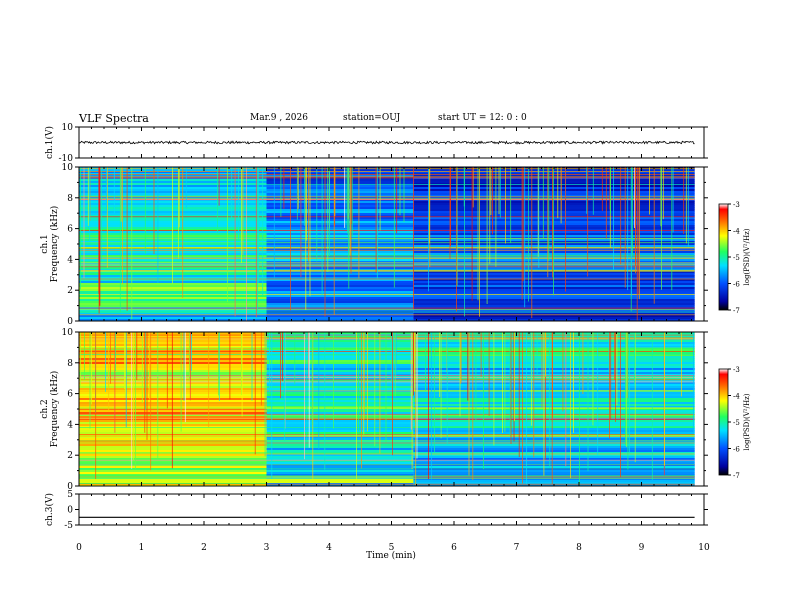 This screenshot has width=792, height=612. I want to click on ylabel-s1: Frequency (kHz), so click(54, 244).